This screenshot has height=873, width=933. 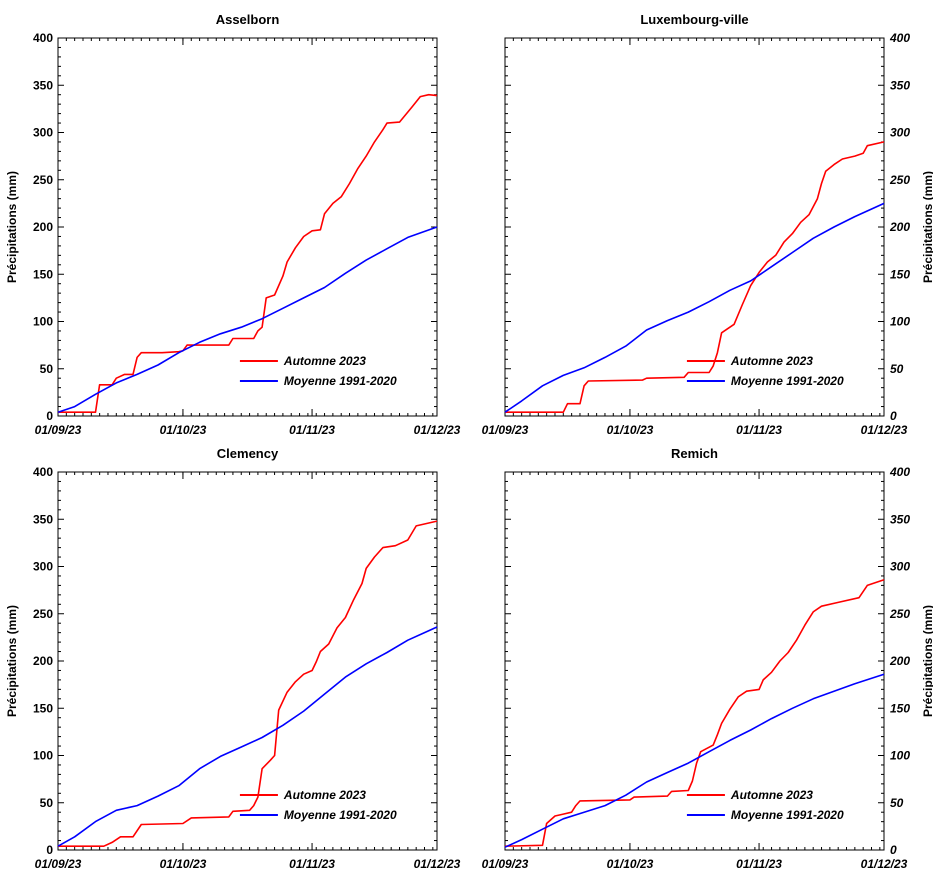 I want to click on chart-title: Remich, so click(x=694, y=453).